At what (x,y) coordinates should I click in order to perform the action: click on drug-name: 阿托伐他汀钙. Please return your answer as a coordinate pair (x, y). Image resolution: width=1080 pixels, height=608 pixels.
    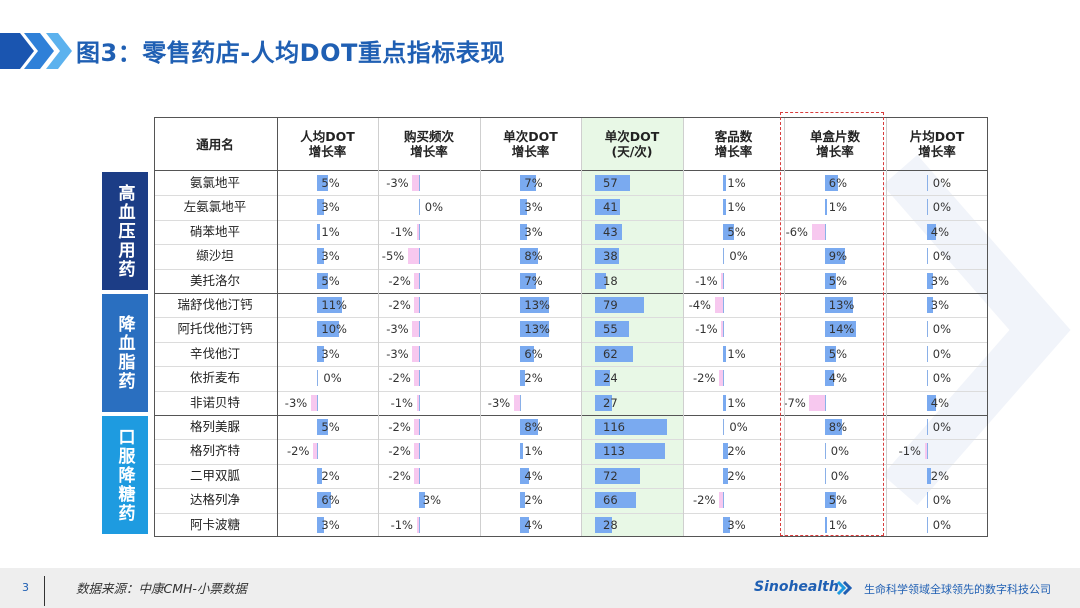
    Looking at the image, I should click on (215, 329).